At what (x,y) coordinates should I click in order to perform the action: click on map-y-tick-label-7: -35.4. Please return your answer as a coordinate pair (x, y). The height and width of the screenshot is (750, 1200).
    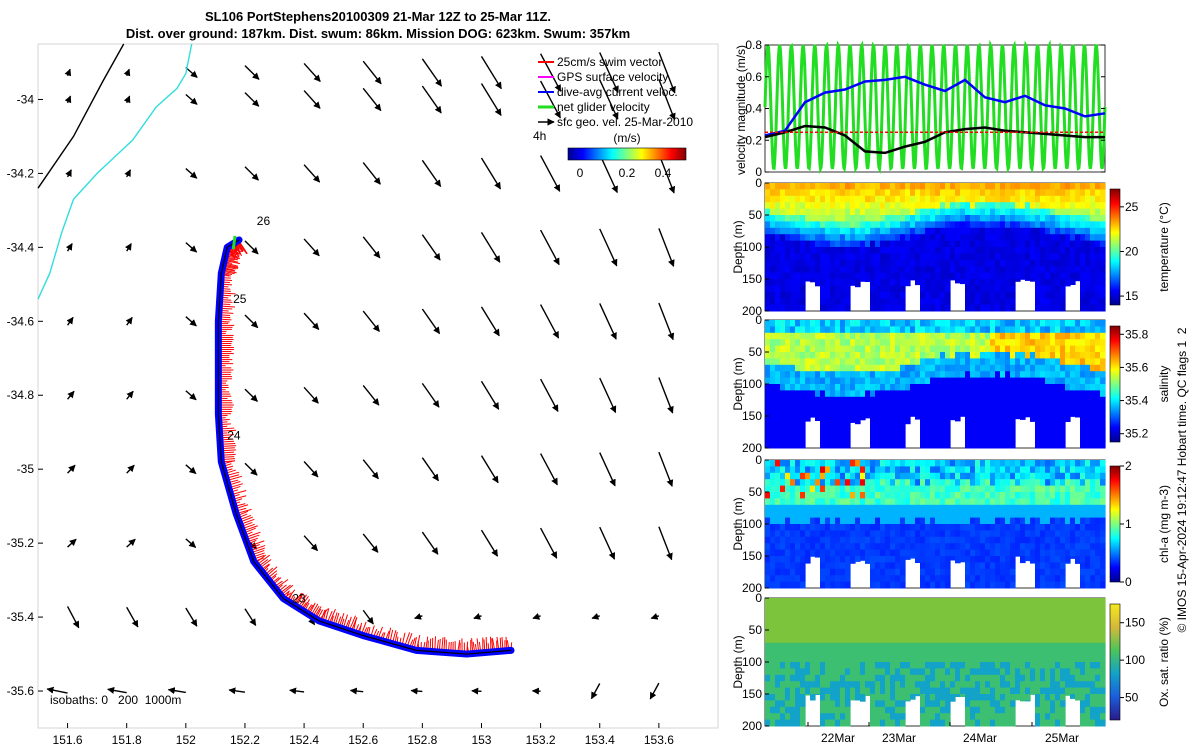
    Looking at the image, I should click on (21, 617).